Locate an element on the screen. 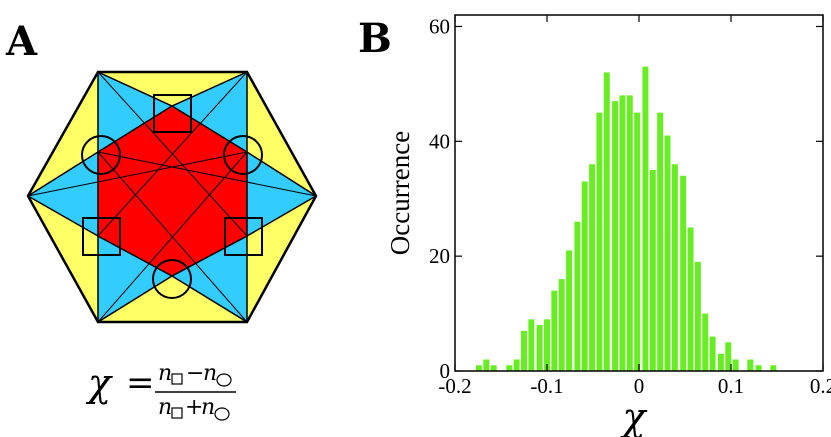  panel-a-label: A is located at coordinates (21, 41).